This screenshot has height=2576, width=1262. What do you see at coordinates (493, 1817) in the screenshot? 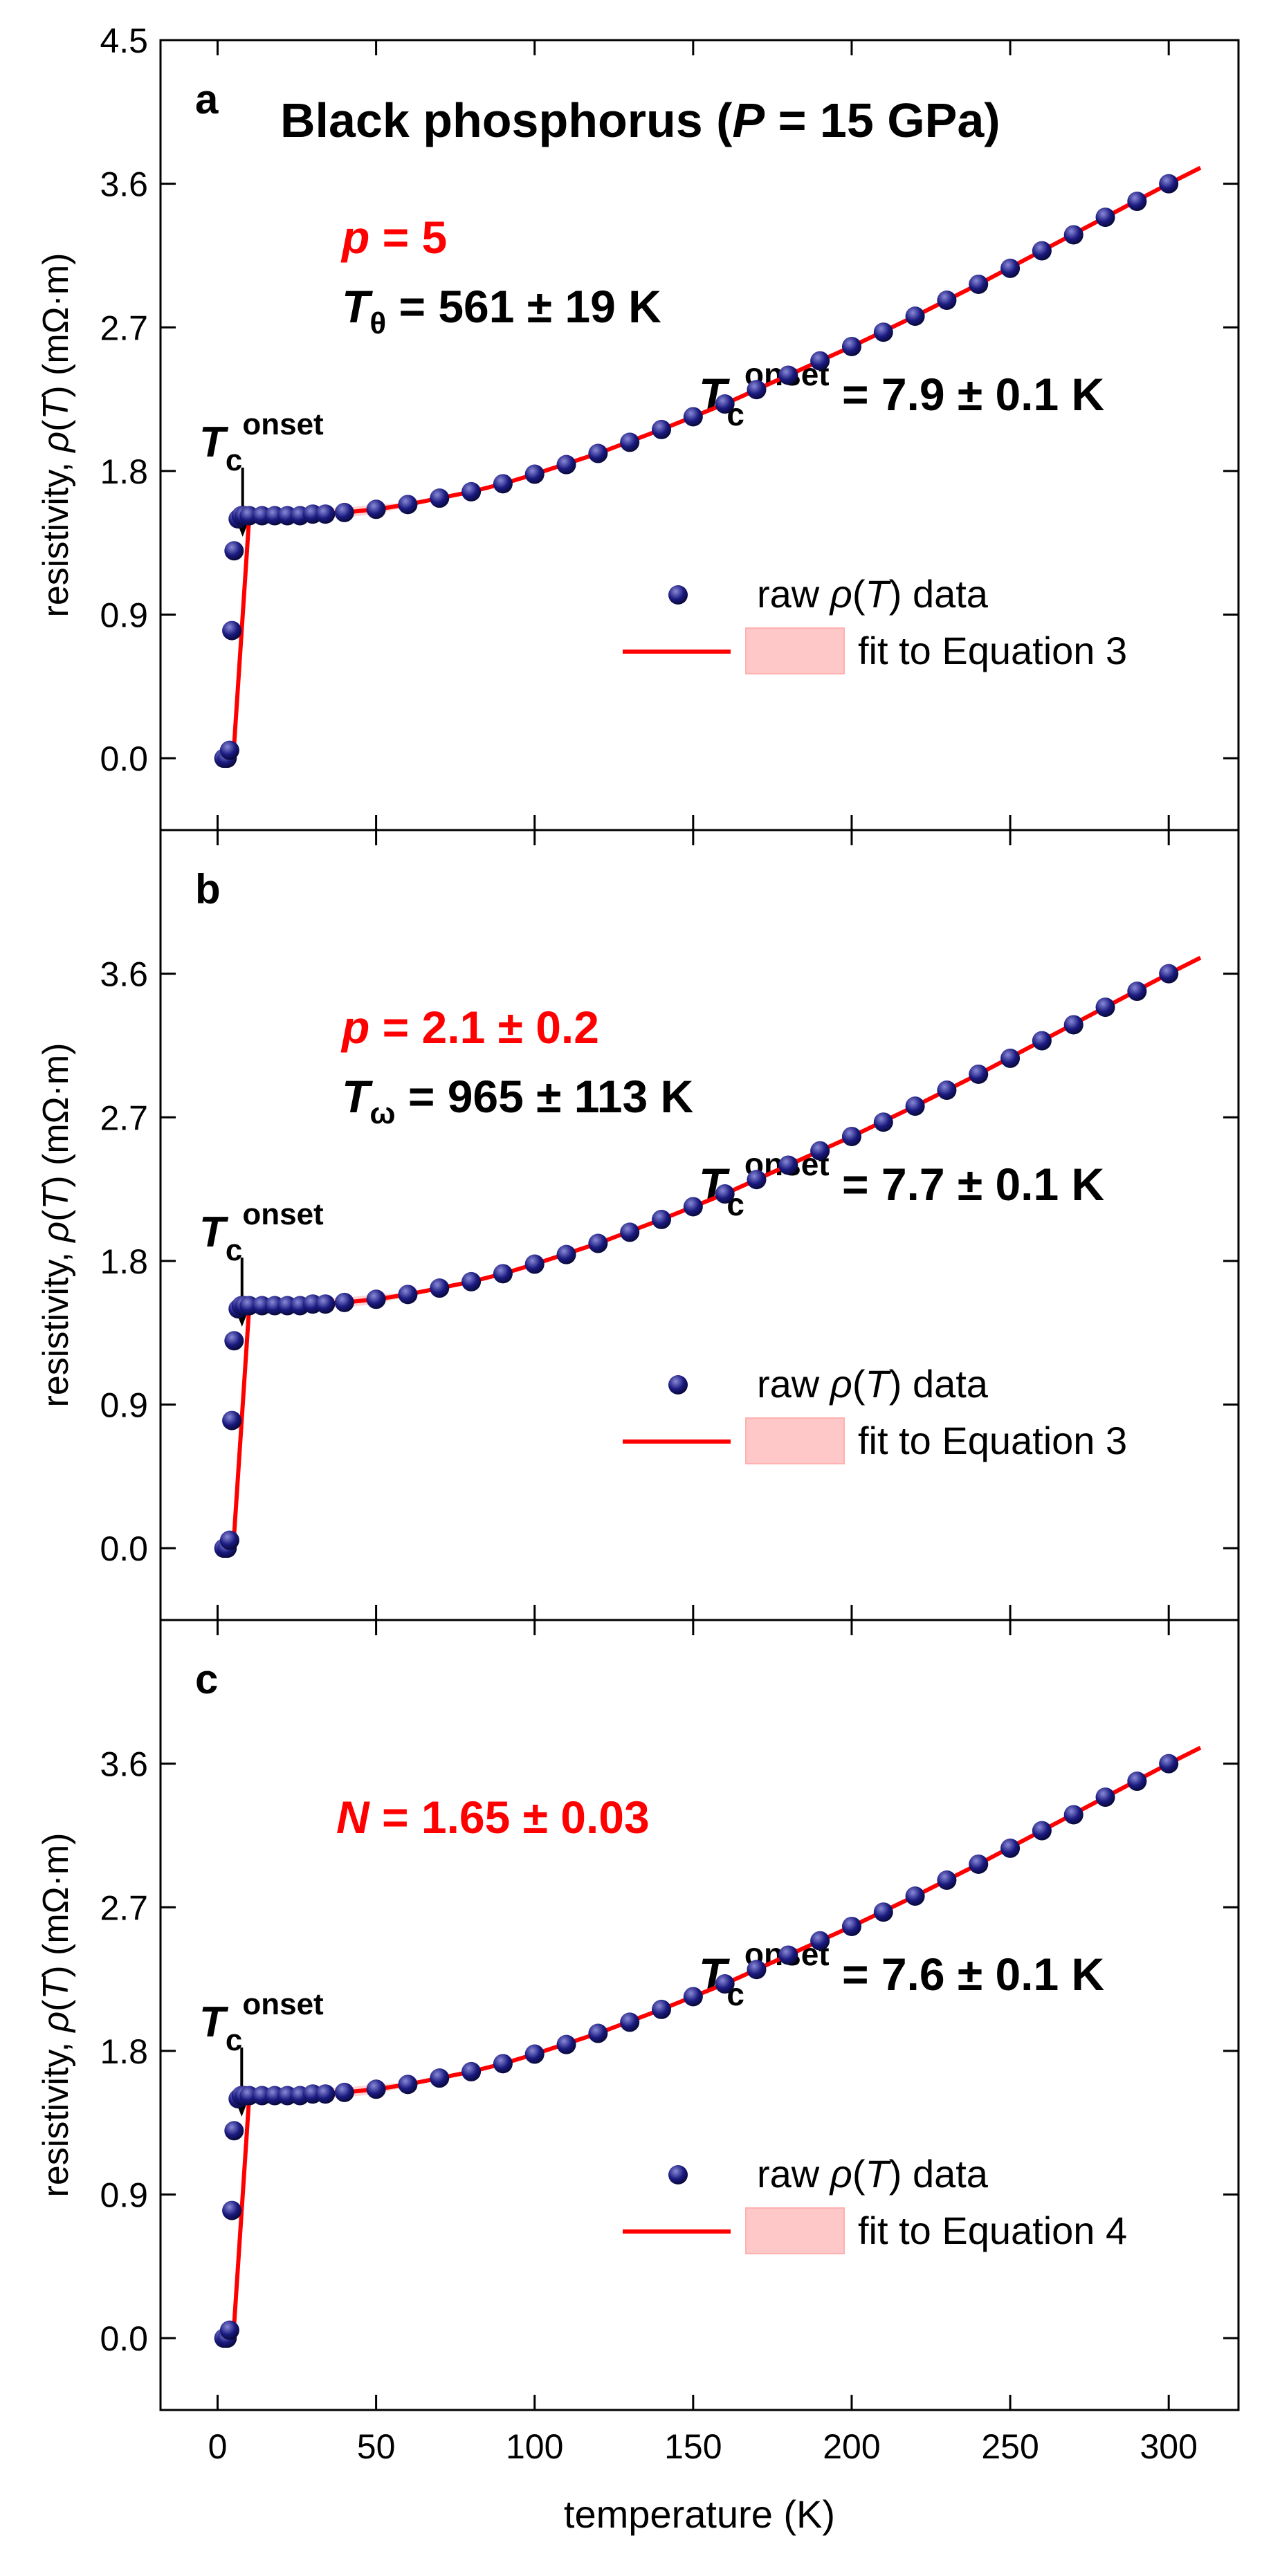
I see `param-annotation: N = 1.65 ± 0.03` at bounding box center [493, 1817].